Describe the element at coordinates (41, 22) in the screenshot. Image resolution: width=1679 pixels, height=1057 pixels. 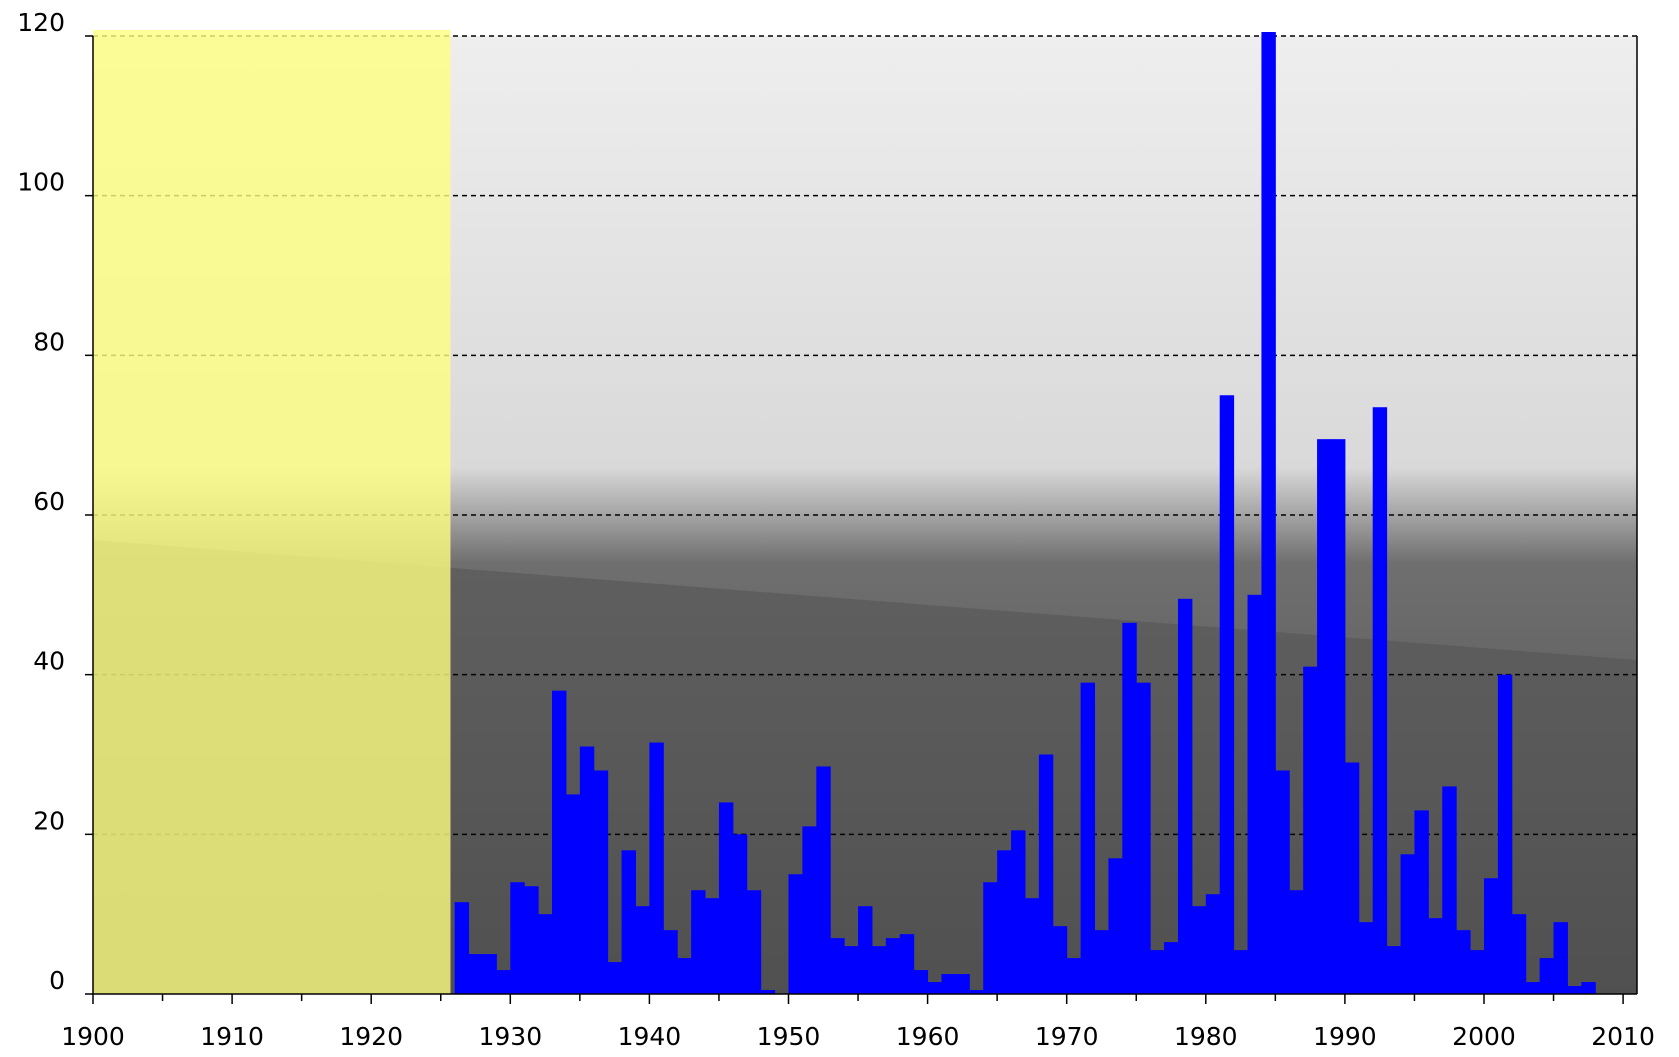
I see `y-tick-label: 120` at that location.